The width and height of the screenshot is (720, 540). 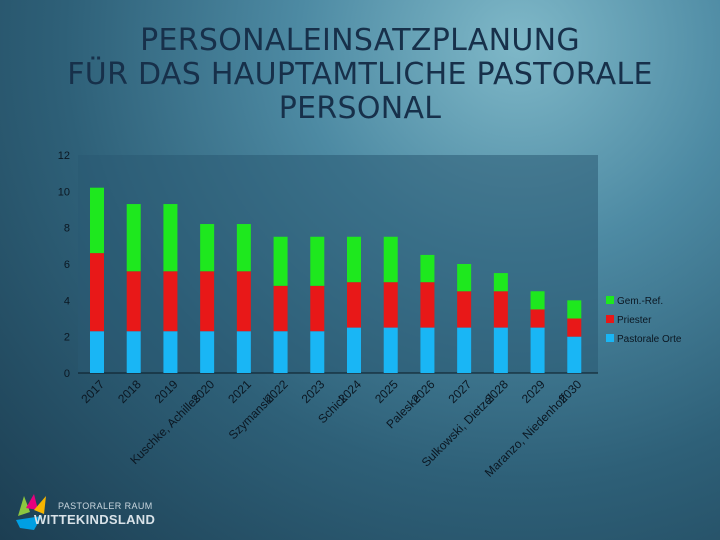 What do you see at coordinates (317, 308) in the screenshot?
I see `bar-priester-2023` at bounding box center [317, 308].